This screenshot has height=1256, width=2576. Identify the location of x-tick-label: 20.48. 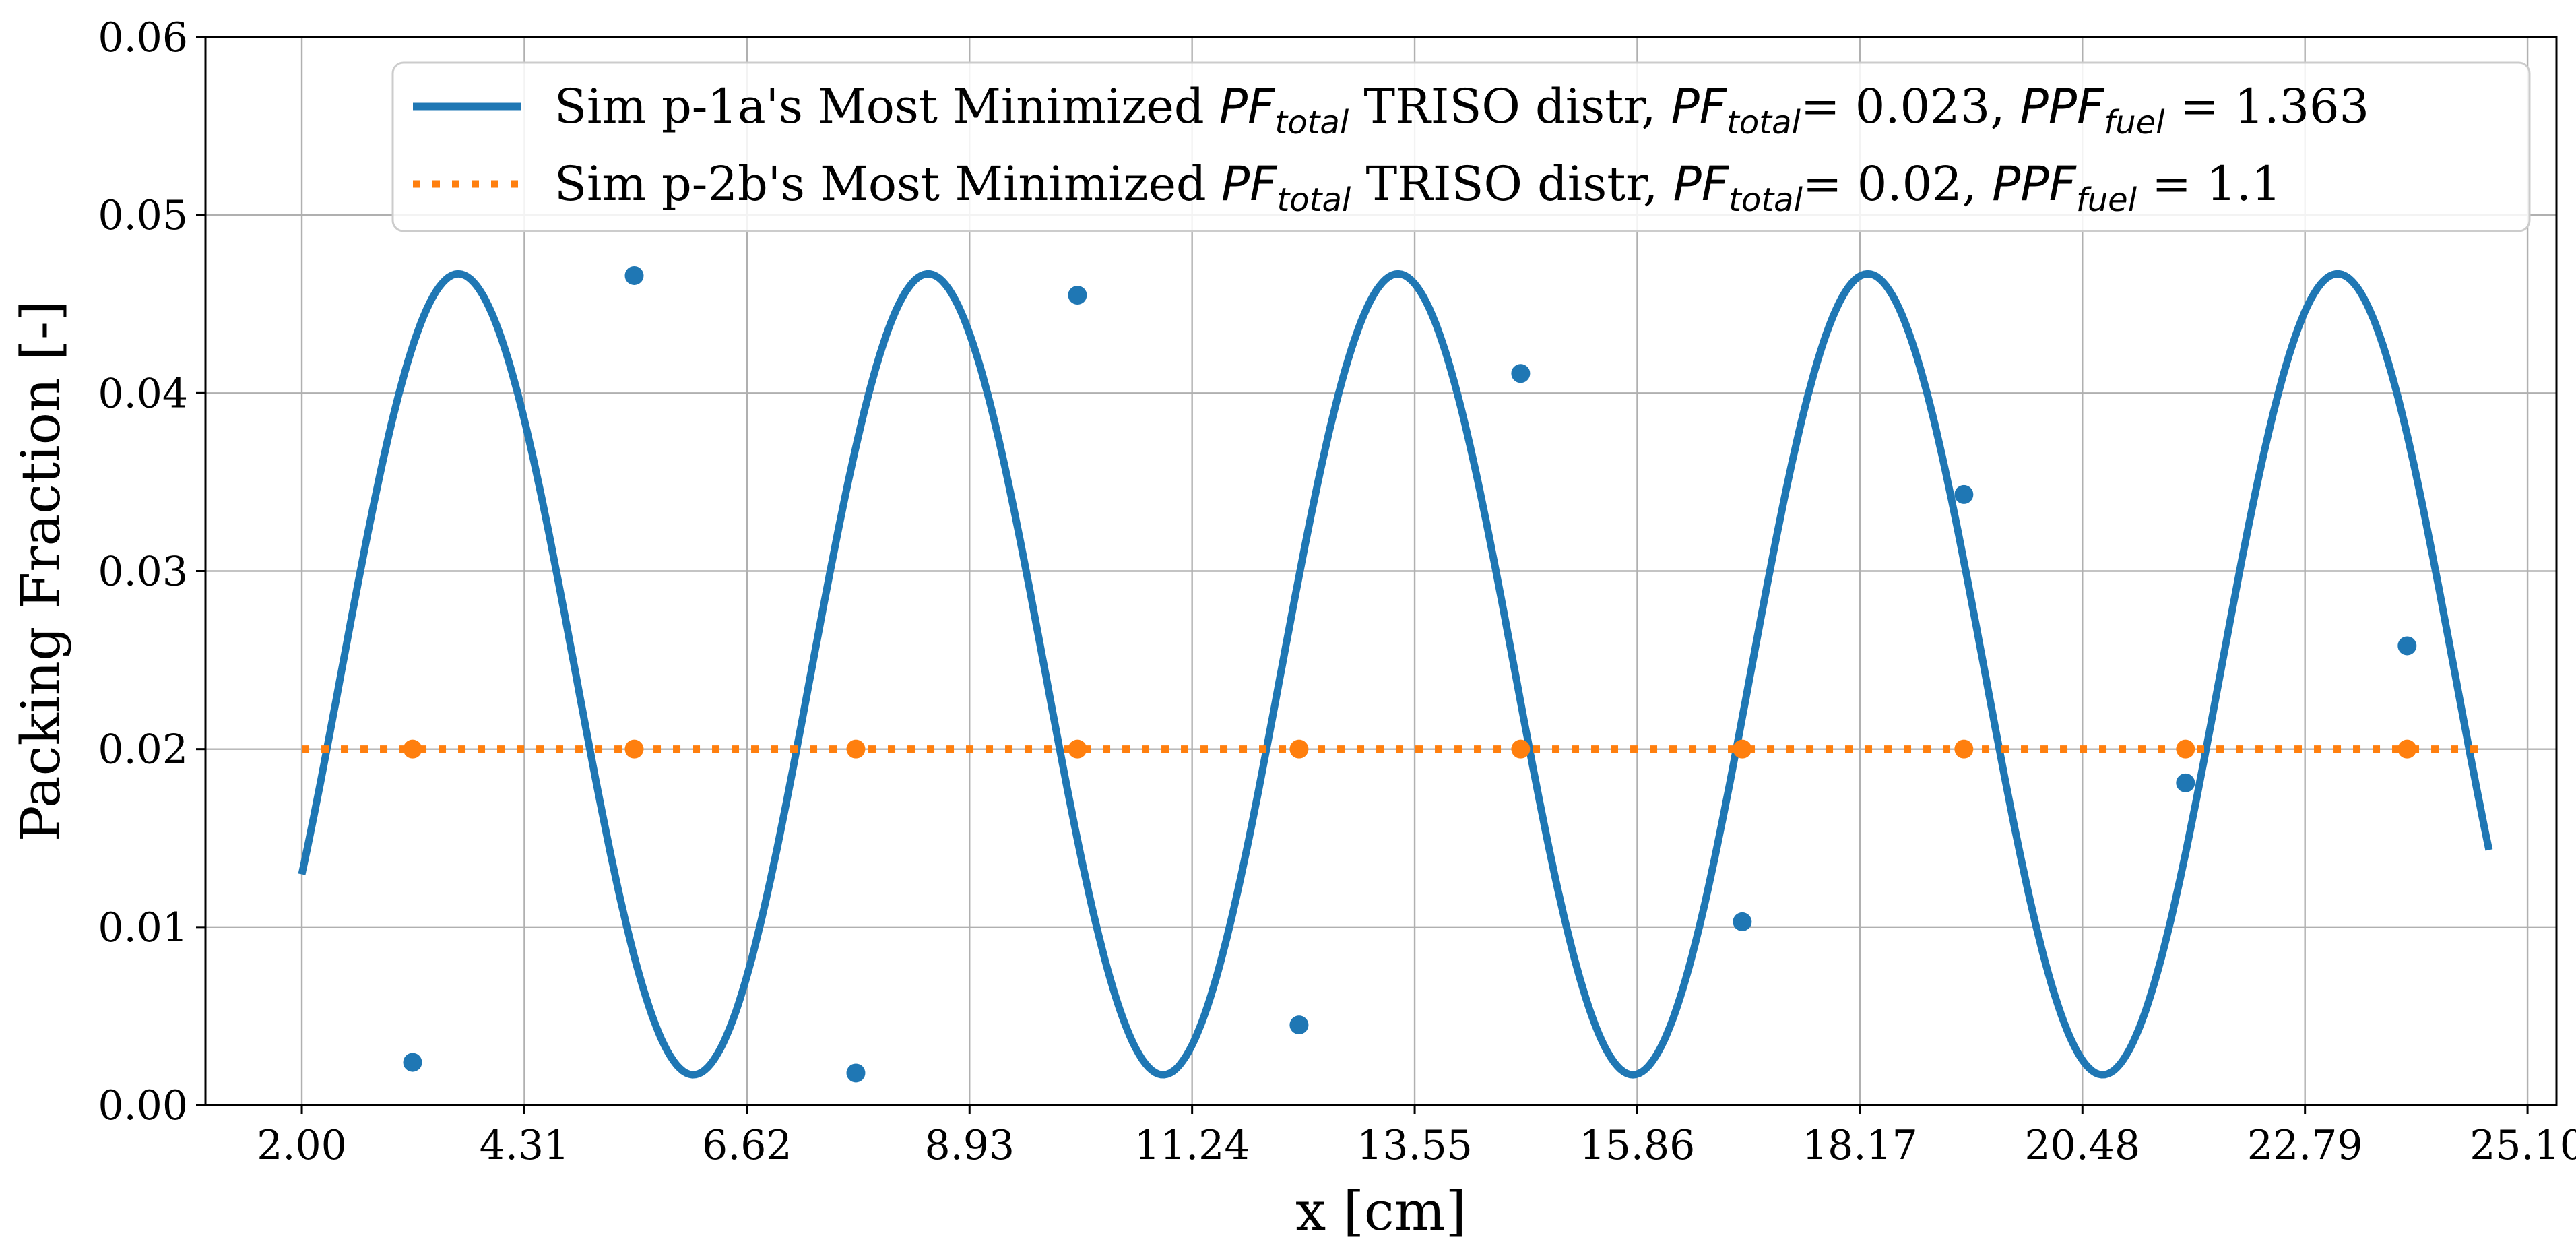
(2082, 1145).